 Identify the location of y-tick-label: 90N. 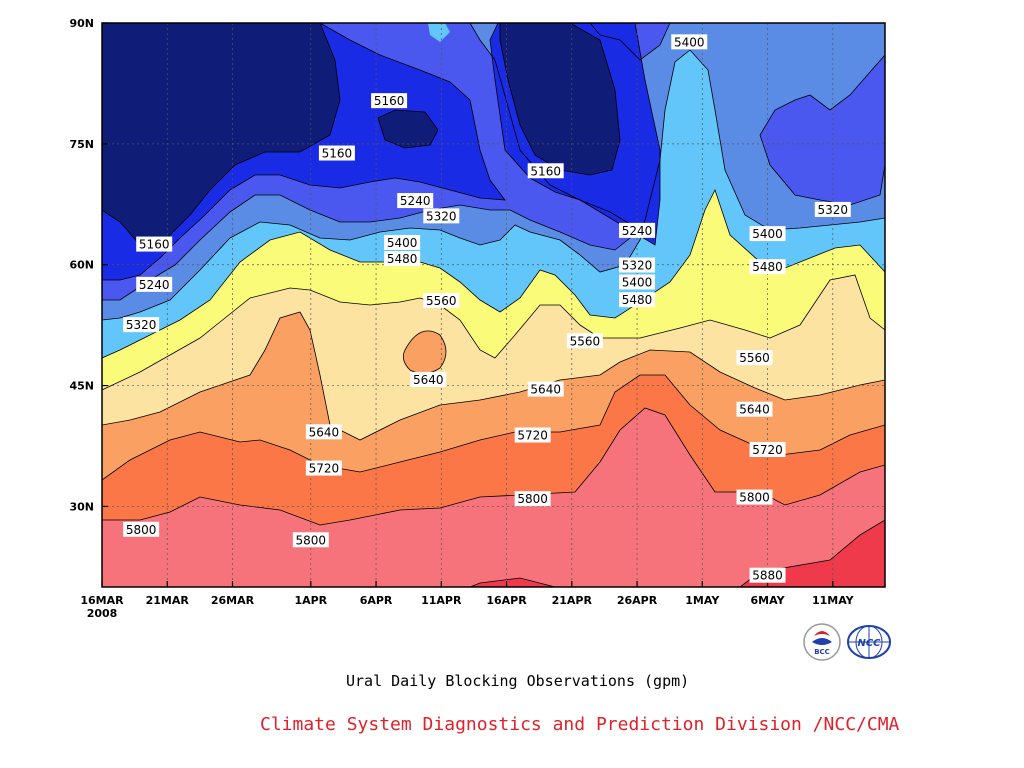
(81, 23).